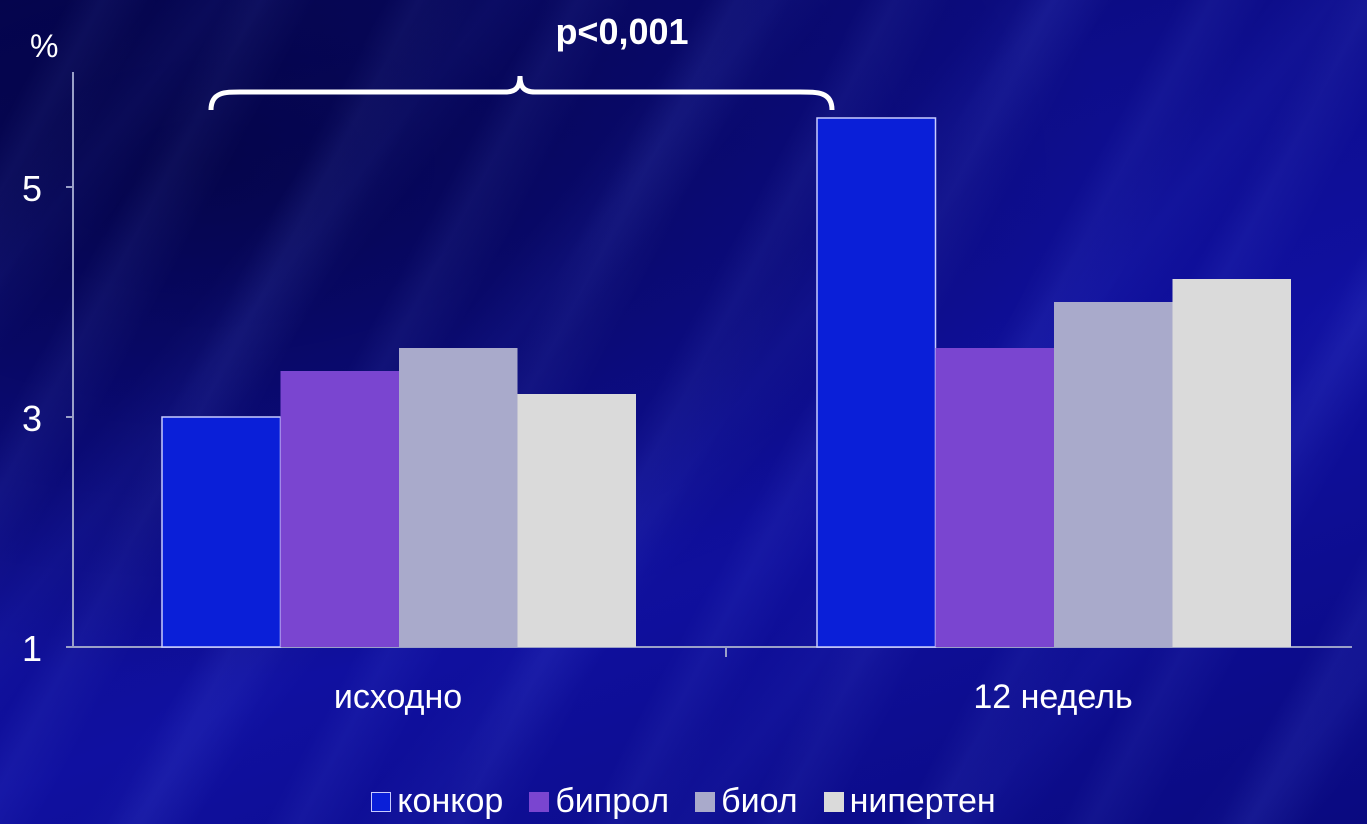  What do you see at coordinates (44, 46) in the screenshot?
I see `y-axis-label: %` at bounding box center [44, 46].